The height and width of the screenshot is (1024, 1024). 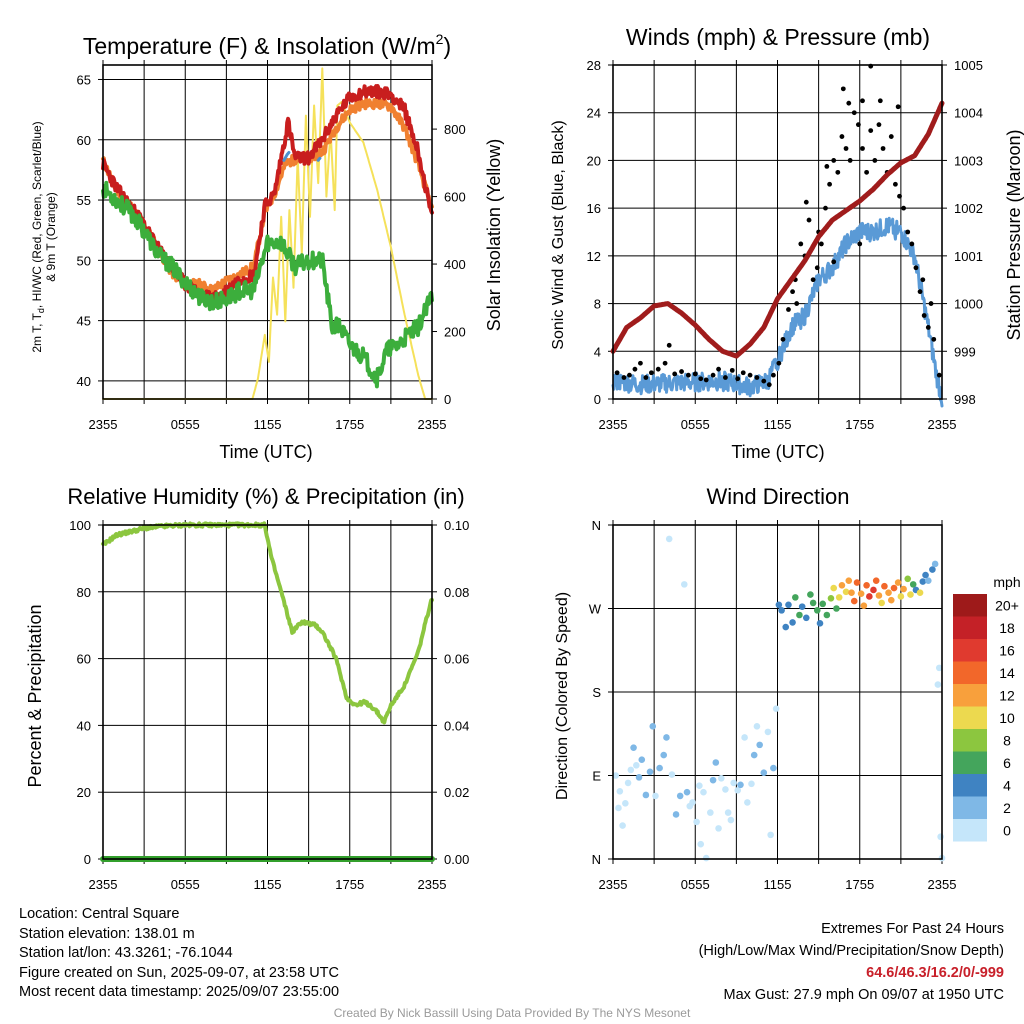 What do you see at coordinates (456, 859) in the screenshot?
I see `rh-y2-tick-label: 0.00` at bounding box center [456, 859].